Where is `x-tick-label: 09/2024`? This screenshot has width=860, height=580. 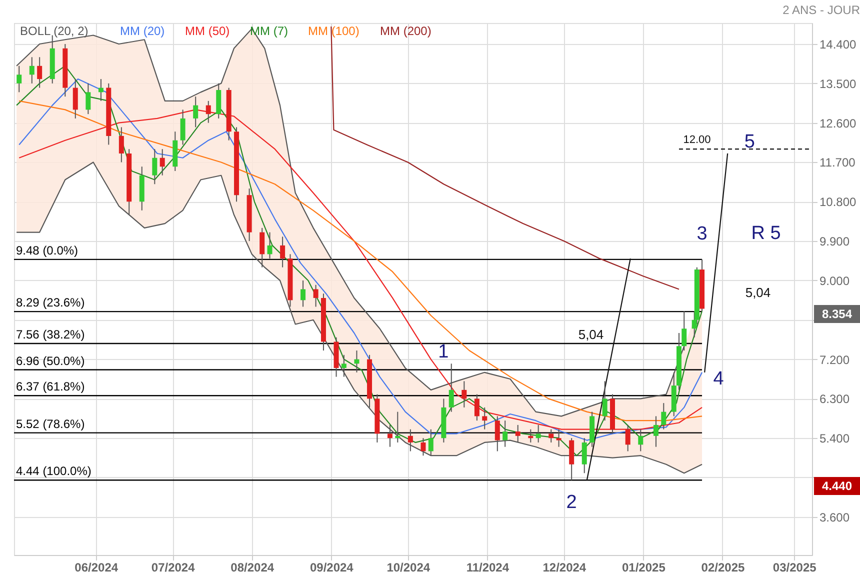
x-tick-label: 09/2024 is located at coordinates (332, 567).